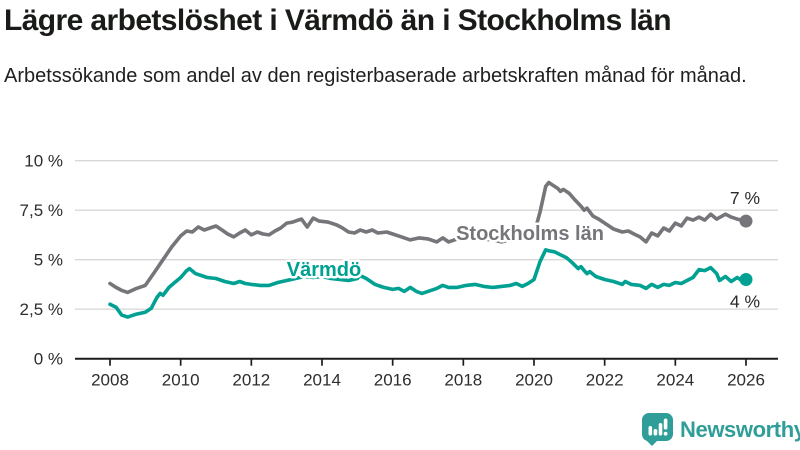 The image size is (800, 450). What do you see at coordinates (41, 309) in the screenshot?
I see `y-axis-label: 2,5 %` at bounding box center [41, 309].